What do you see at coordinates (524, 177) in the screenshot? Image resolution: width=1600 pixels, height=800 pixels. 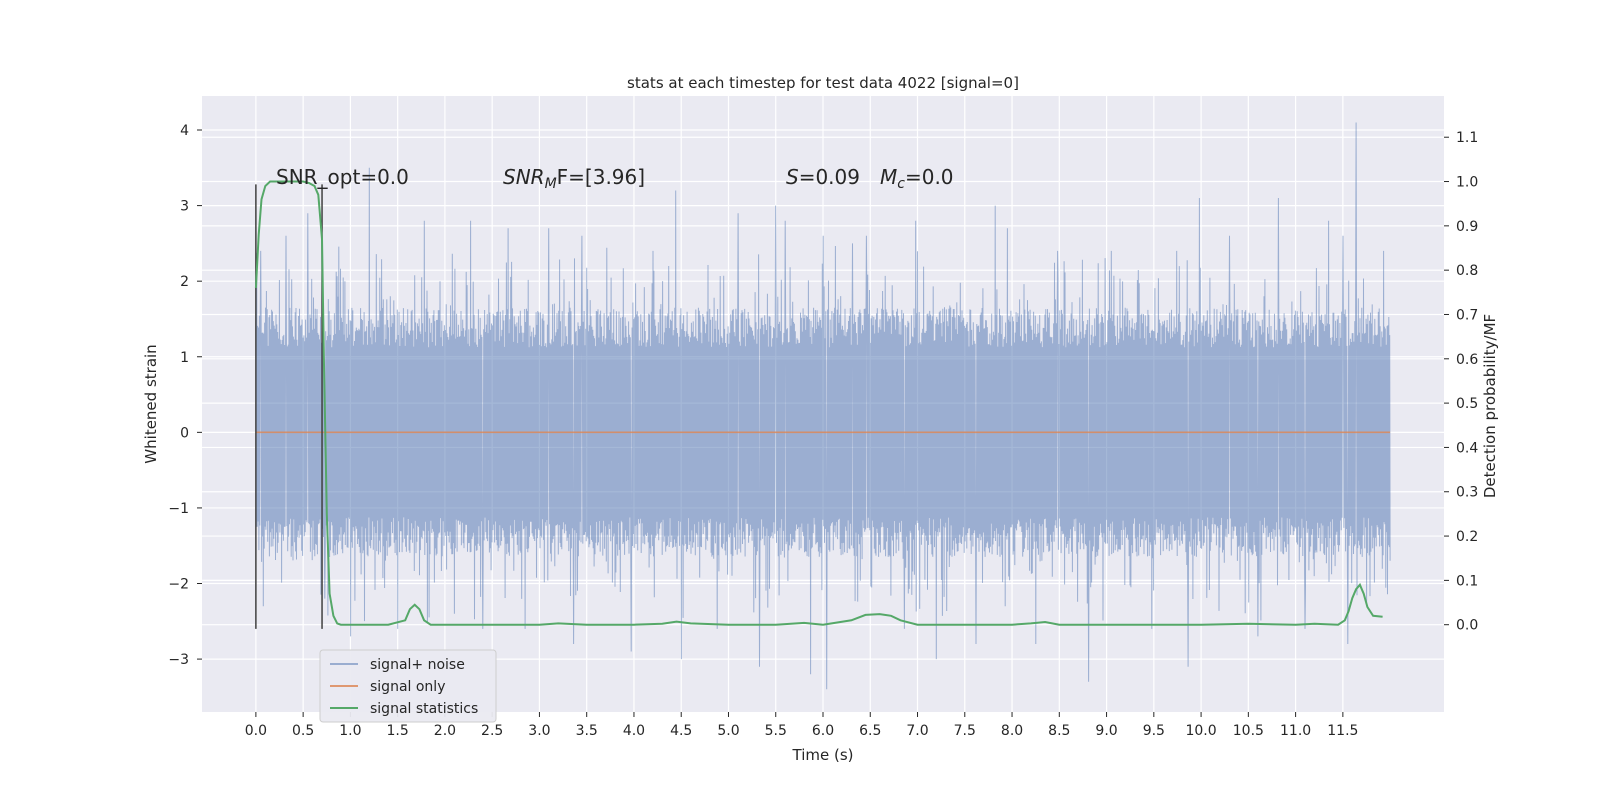 I see `snr-mf-main: SNR` at bounding box center [524, 177].